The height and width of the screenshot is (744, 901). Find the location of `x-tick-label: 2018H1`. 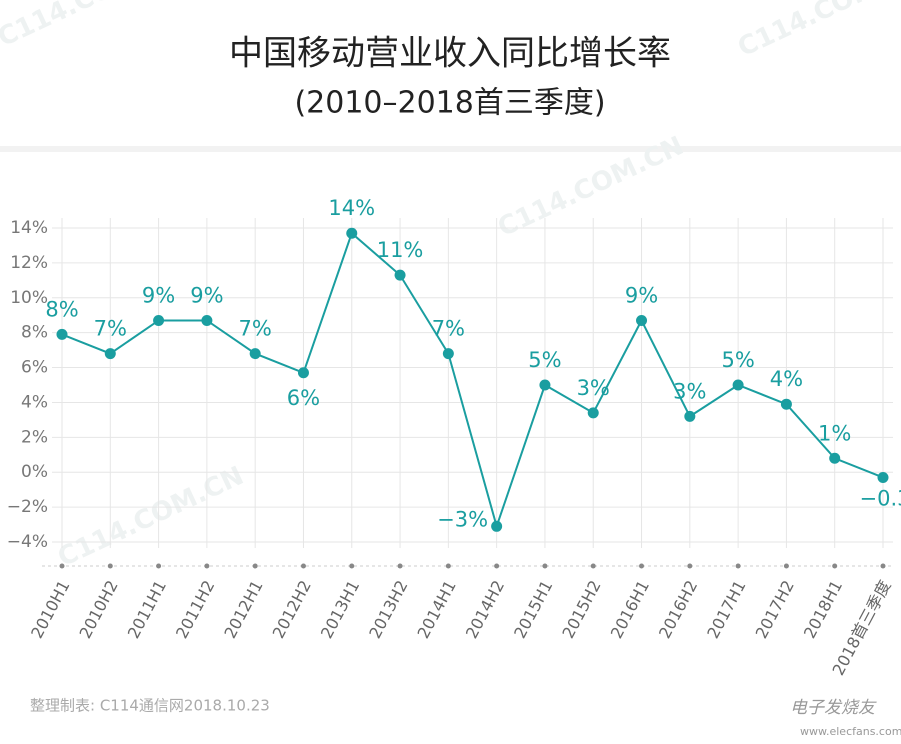

x-tick-label: 2018H1 is located at coordinates (823, 609).